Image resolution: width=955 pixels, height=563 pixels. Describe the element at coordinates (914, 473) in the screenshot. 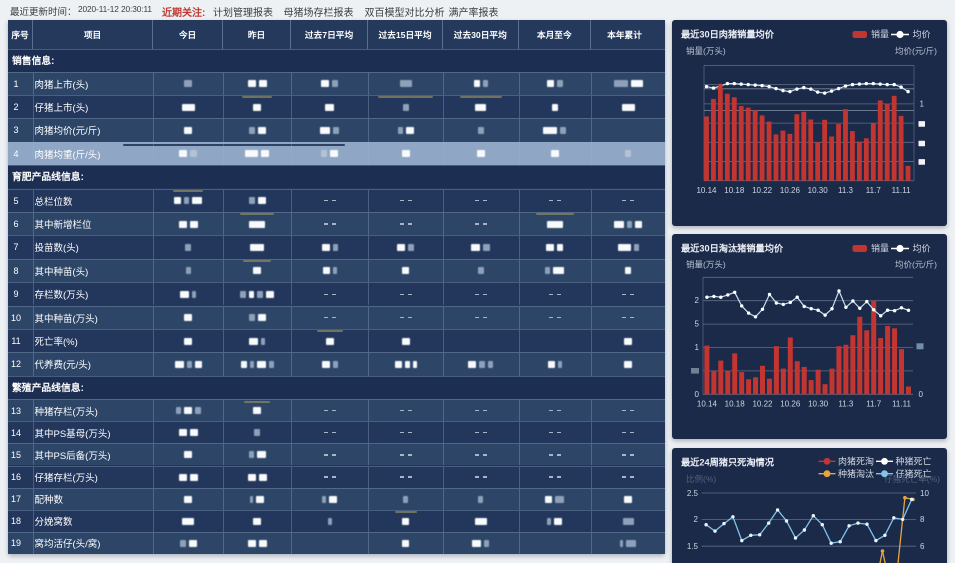

I see `svg-text: 仔猪死亡` at that location.